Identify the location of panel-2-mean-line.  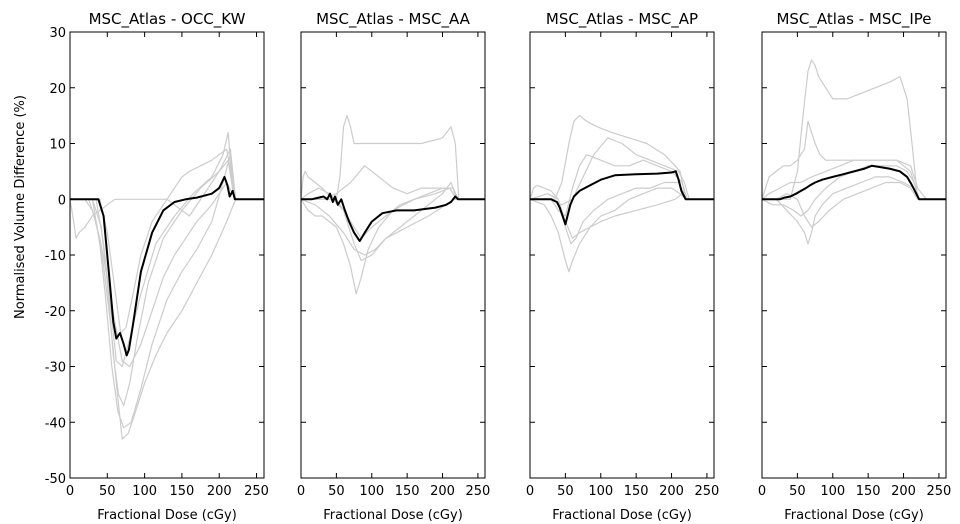
(393, 217).